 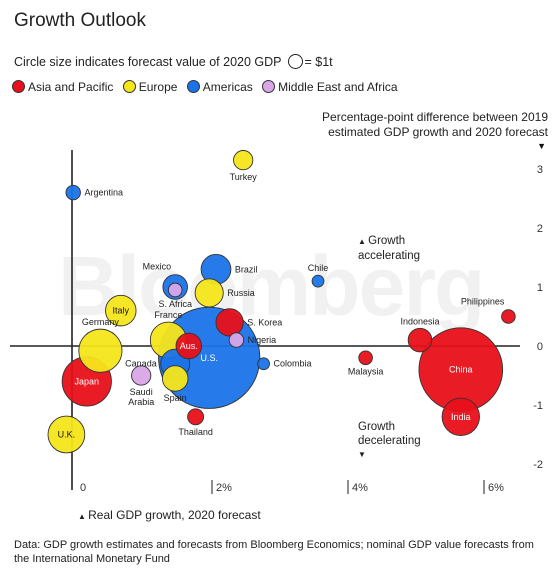 What do you see at coordinates (209, 358) in the screenshot?
I see `point-label: U.S.` at bounding box center [209, 358].